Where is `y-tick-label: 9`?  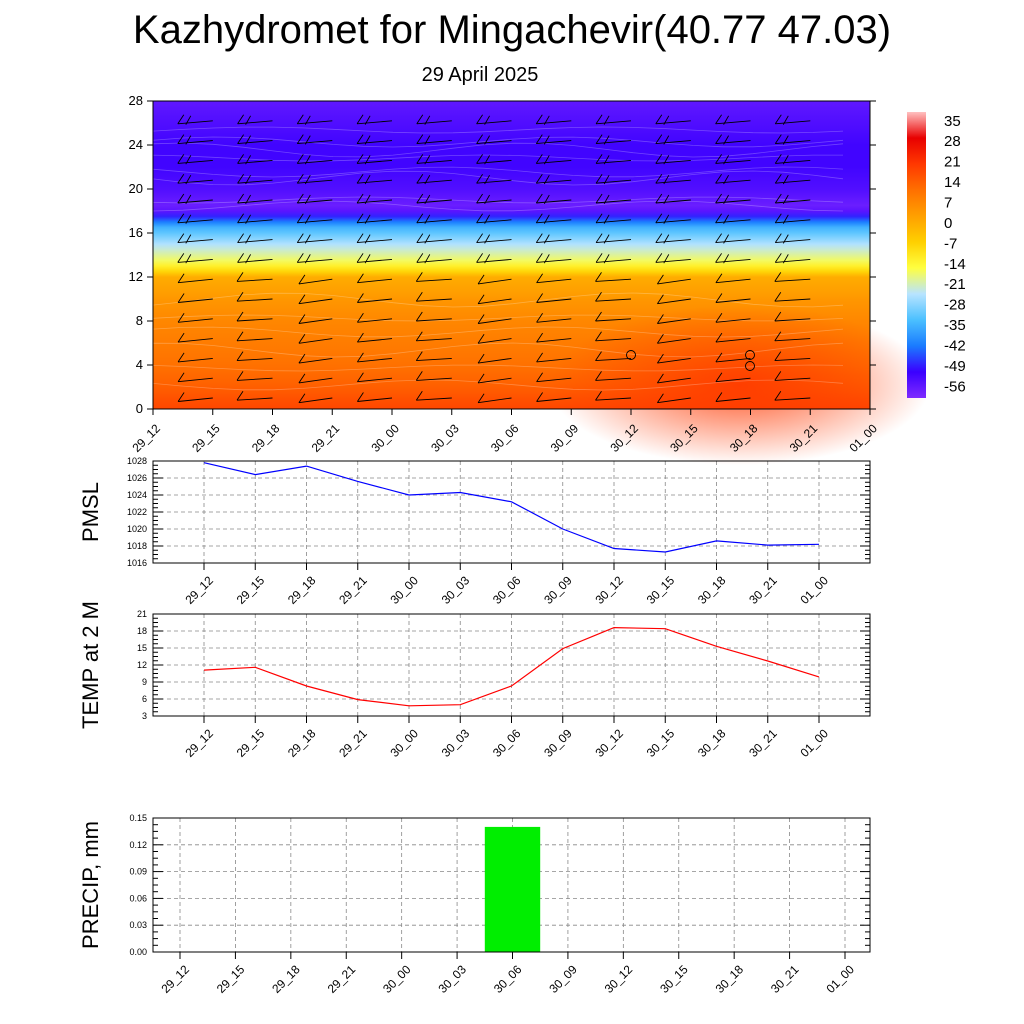
y-tick-label: 9 is located at coordinates (144, 682).